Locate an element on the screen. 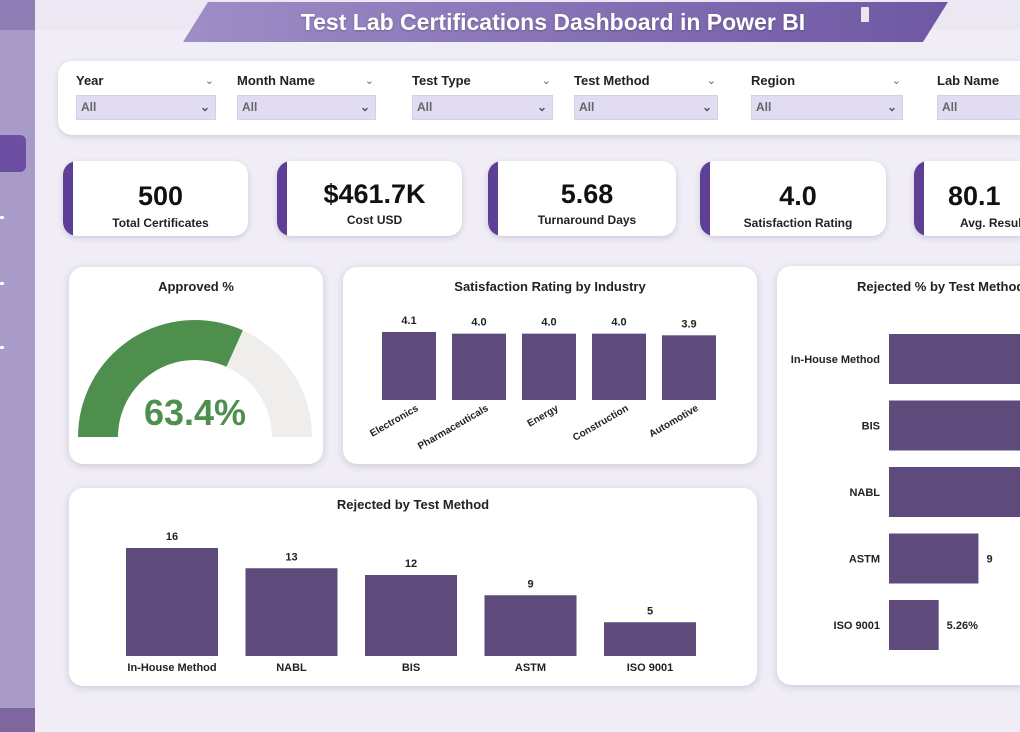 The image size is (1020, 732). sidebar is located at coordinates (17, 366).